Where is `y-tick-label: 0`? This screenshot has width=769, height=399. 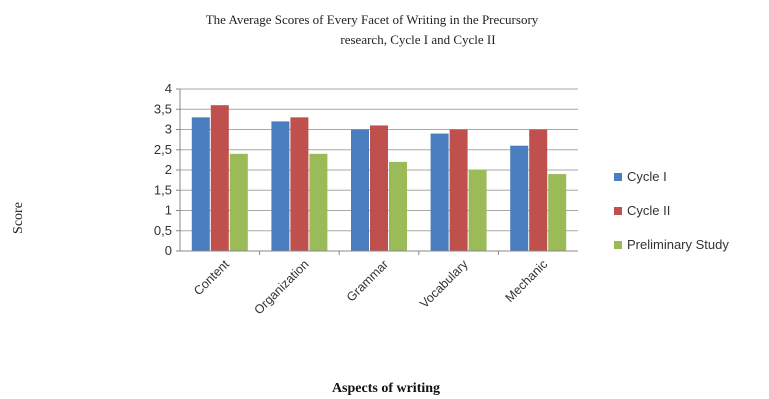 y-tick-label: 0 is located at coordinates (168, 250).